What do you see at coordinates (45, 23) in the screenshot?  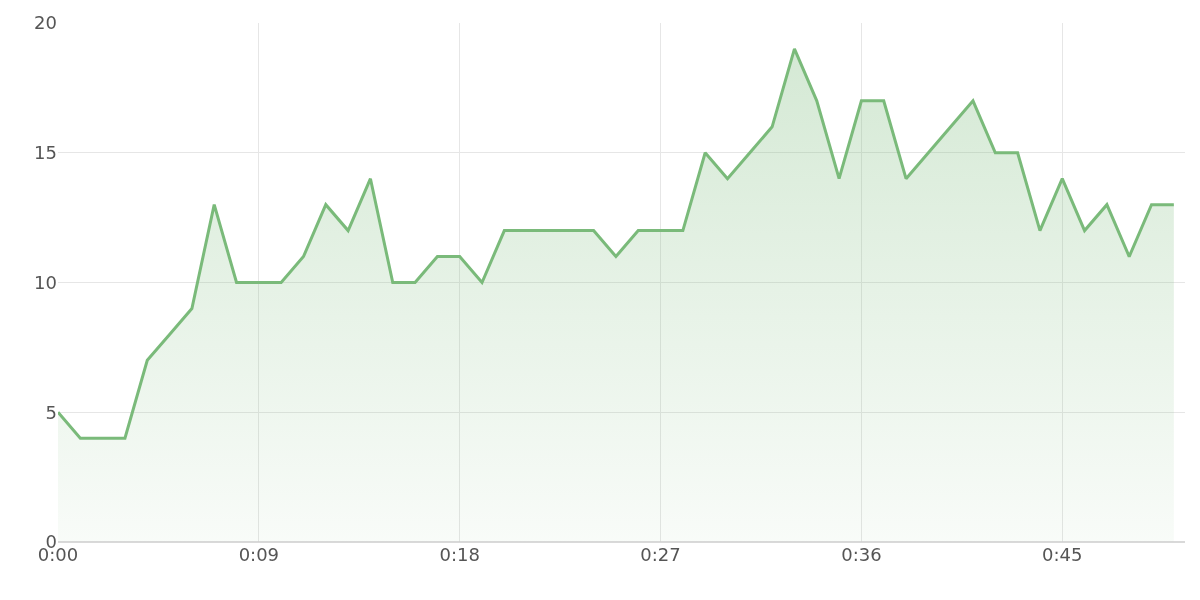 I see `y-tick-label: 20` at bounding box center [45, 23].